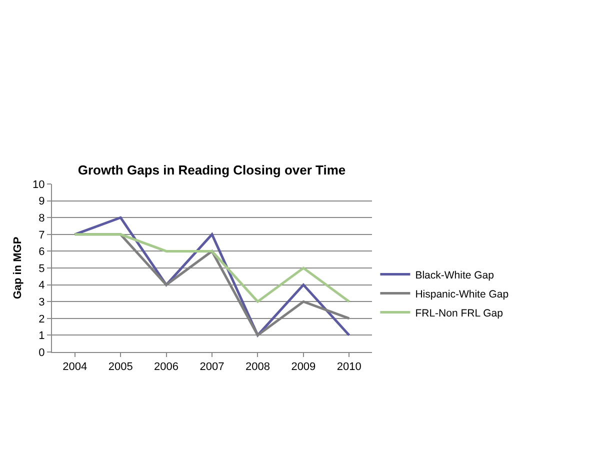  What do you see at coordinates (212, 367) in the screenshot?
I see `x-tick-label: 2007` at bounding box center [212, 367].